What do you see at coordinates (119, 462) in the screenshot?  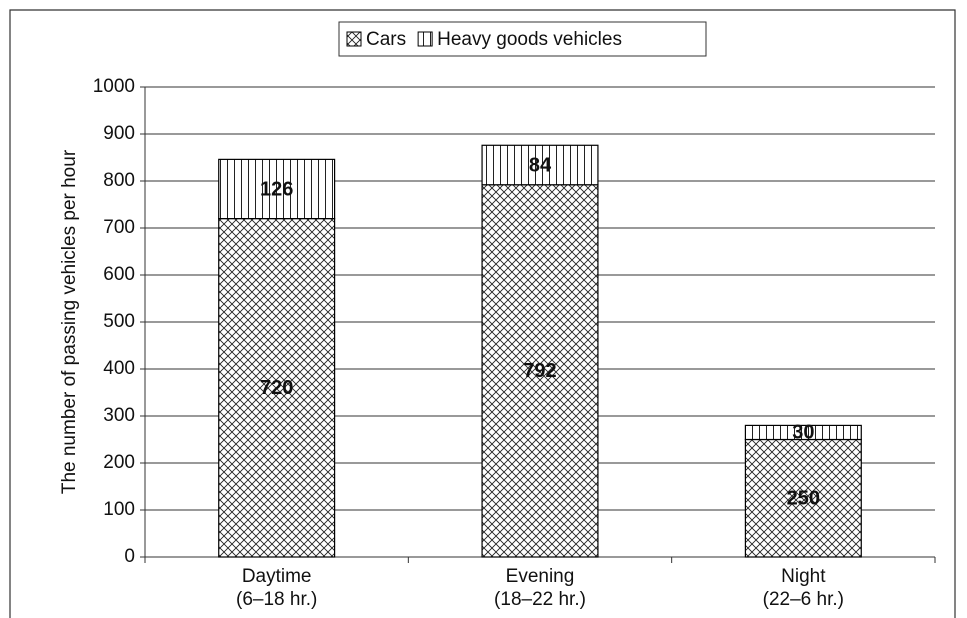 I see `y-tick-label: 200` at bounding box center [119, 462].